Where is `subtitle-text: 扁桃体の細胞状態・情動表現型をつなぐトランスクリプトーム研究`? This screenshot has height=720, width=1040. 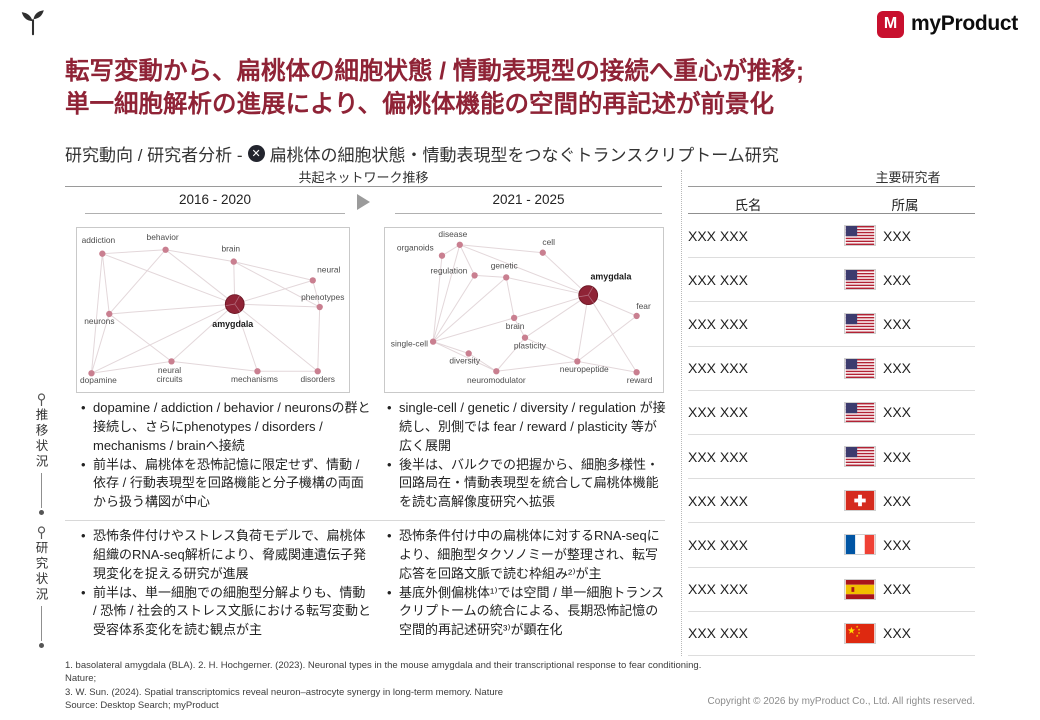
subtitle-text: 扁桃体の細胞状態・情動表現型をつなぐトランスクリプトーム研究 is located at coordinates (524, 155).